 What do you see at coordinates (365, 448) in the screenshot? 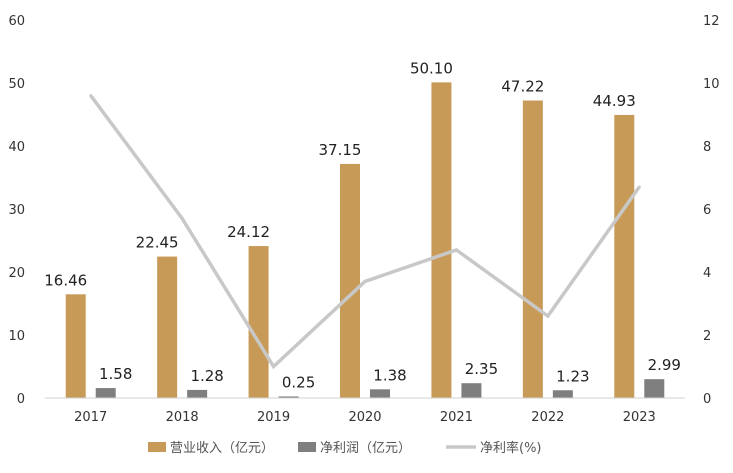
I see `legend-label: 净利润（亿元）` at bounding box center [365, 448].